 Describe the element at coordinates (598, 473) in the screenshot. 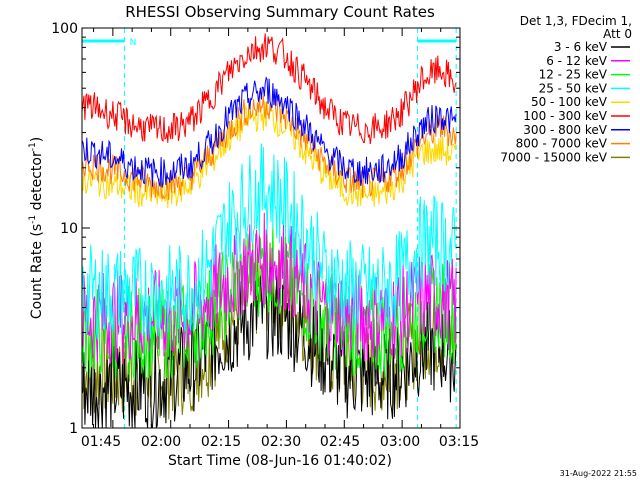

I see `plot-timestamp: 31-Aug-2022 21:55` at that location.